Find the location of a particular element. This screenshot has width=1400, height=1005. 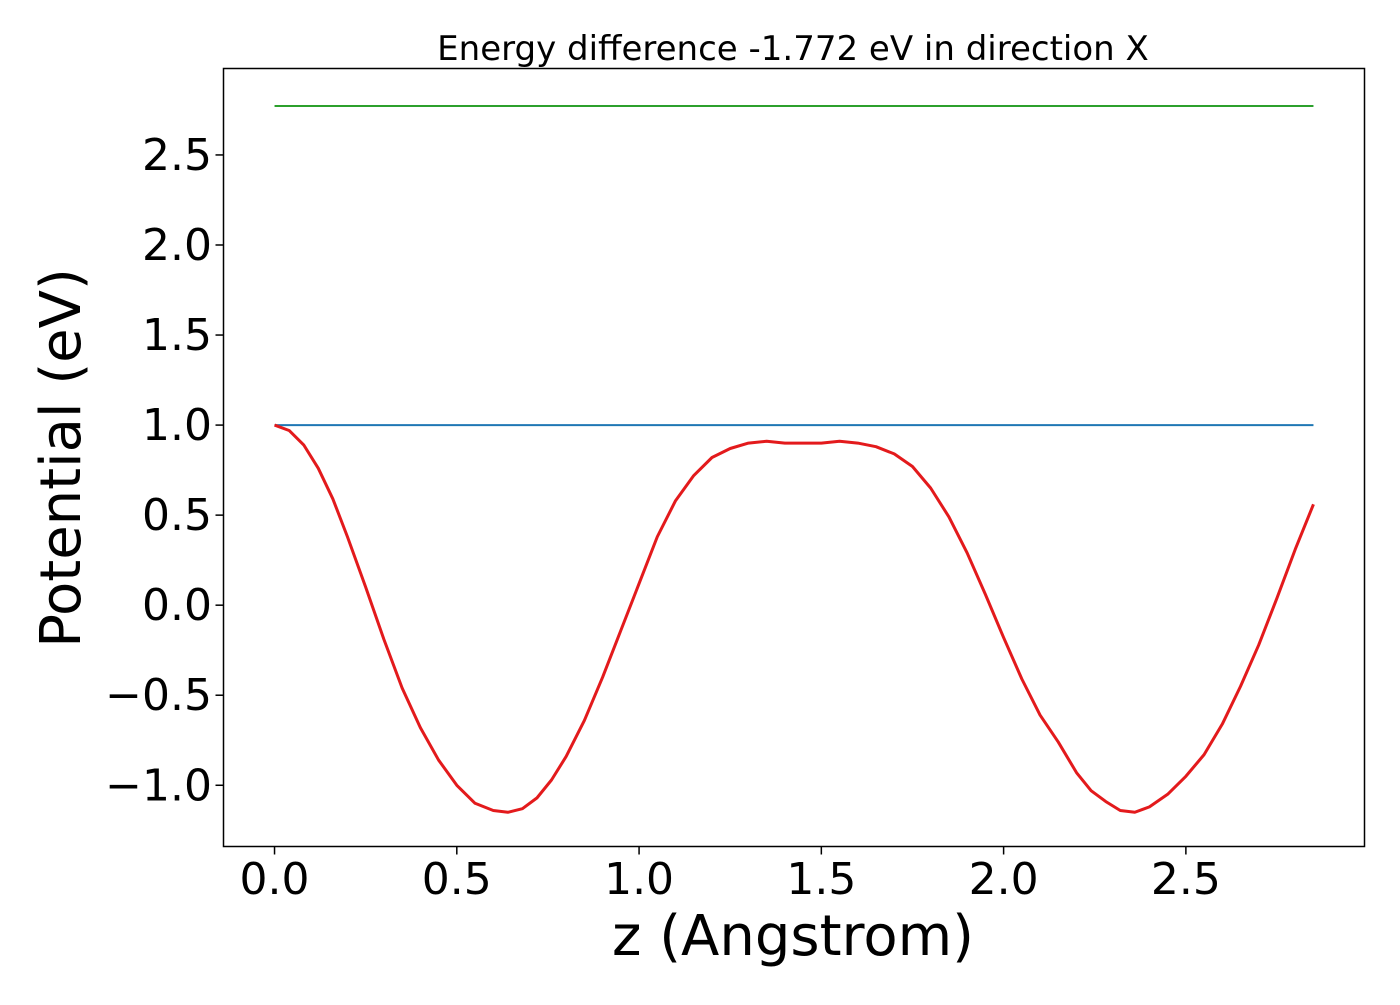

y-tick-label: −1.0 is located at coordinates (158, 785).